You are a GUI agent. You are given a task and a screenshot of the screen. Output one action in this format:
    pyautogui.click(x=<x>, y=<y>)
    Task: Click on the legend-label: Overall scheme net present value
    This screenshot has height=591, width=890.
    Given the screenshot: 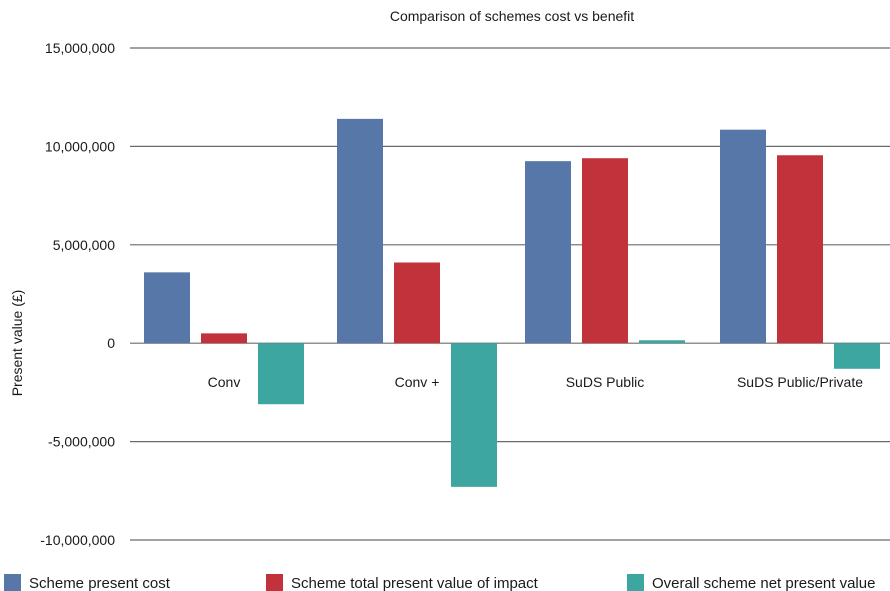 What is the action you would take?
    pyautogui.click(x=763, y=583)
    